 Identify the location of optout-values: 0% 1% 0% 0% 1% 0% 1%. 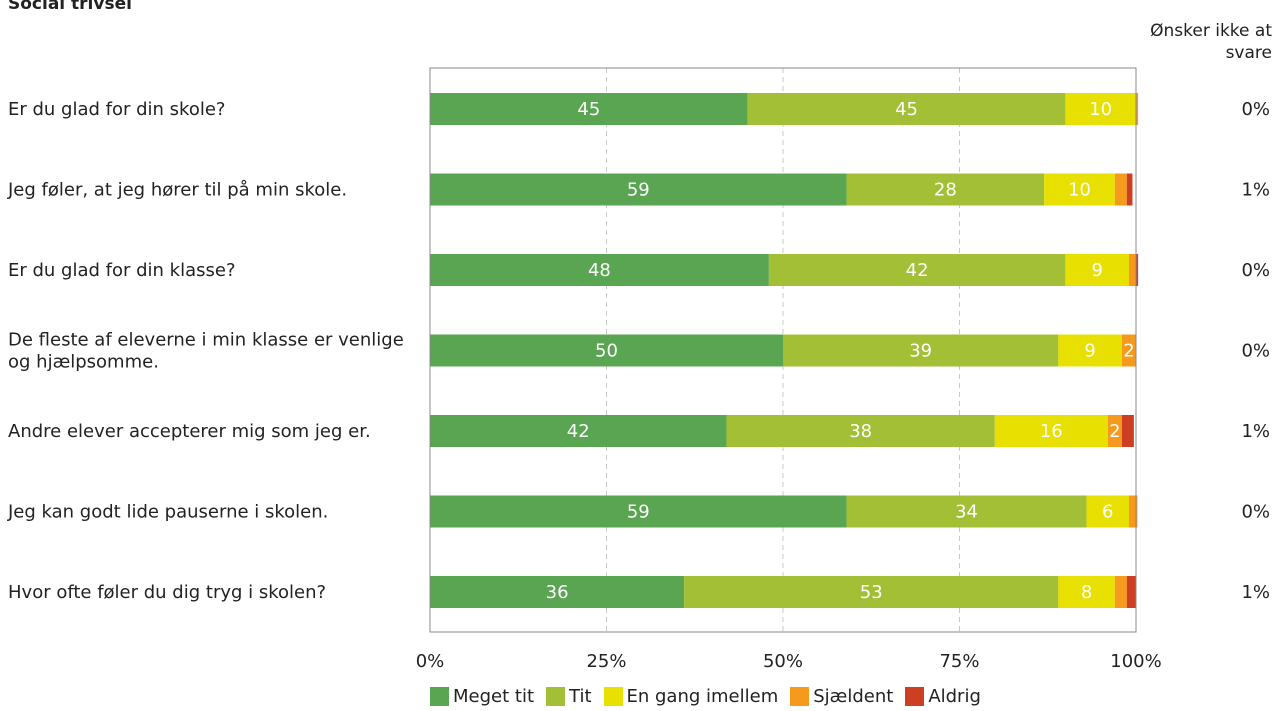
(1255, 351).